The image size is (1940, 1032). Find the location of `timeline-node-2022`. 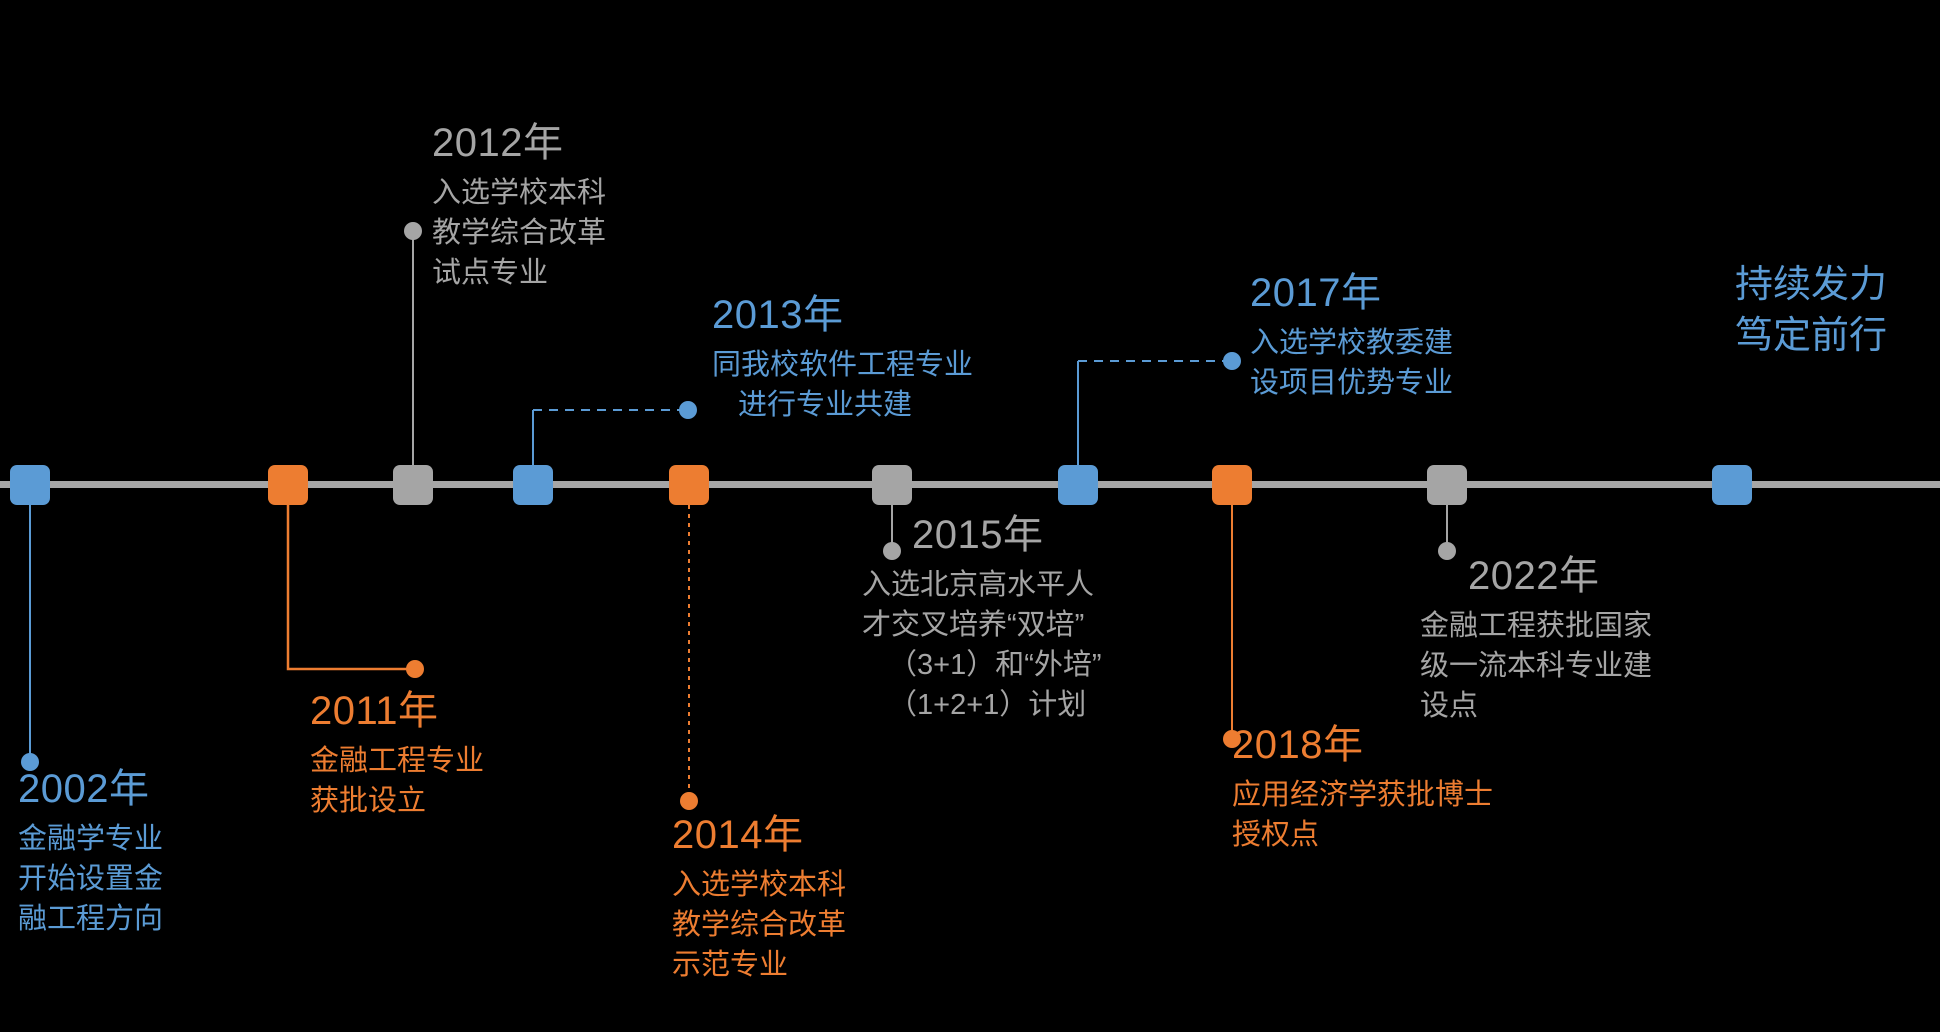

timeline-node-2022 is located at coordinates (1447, 485).